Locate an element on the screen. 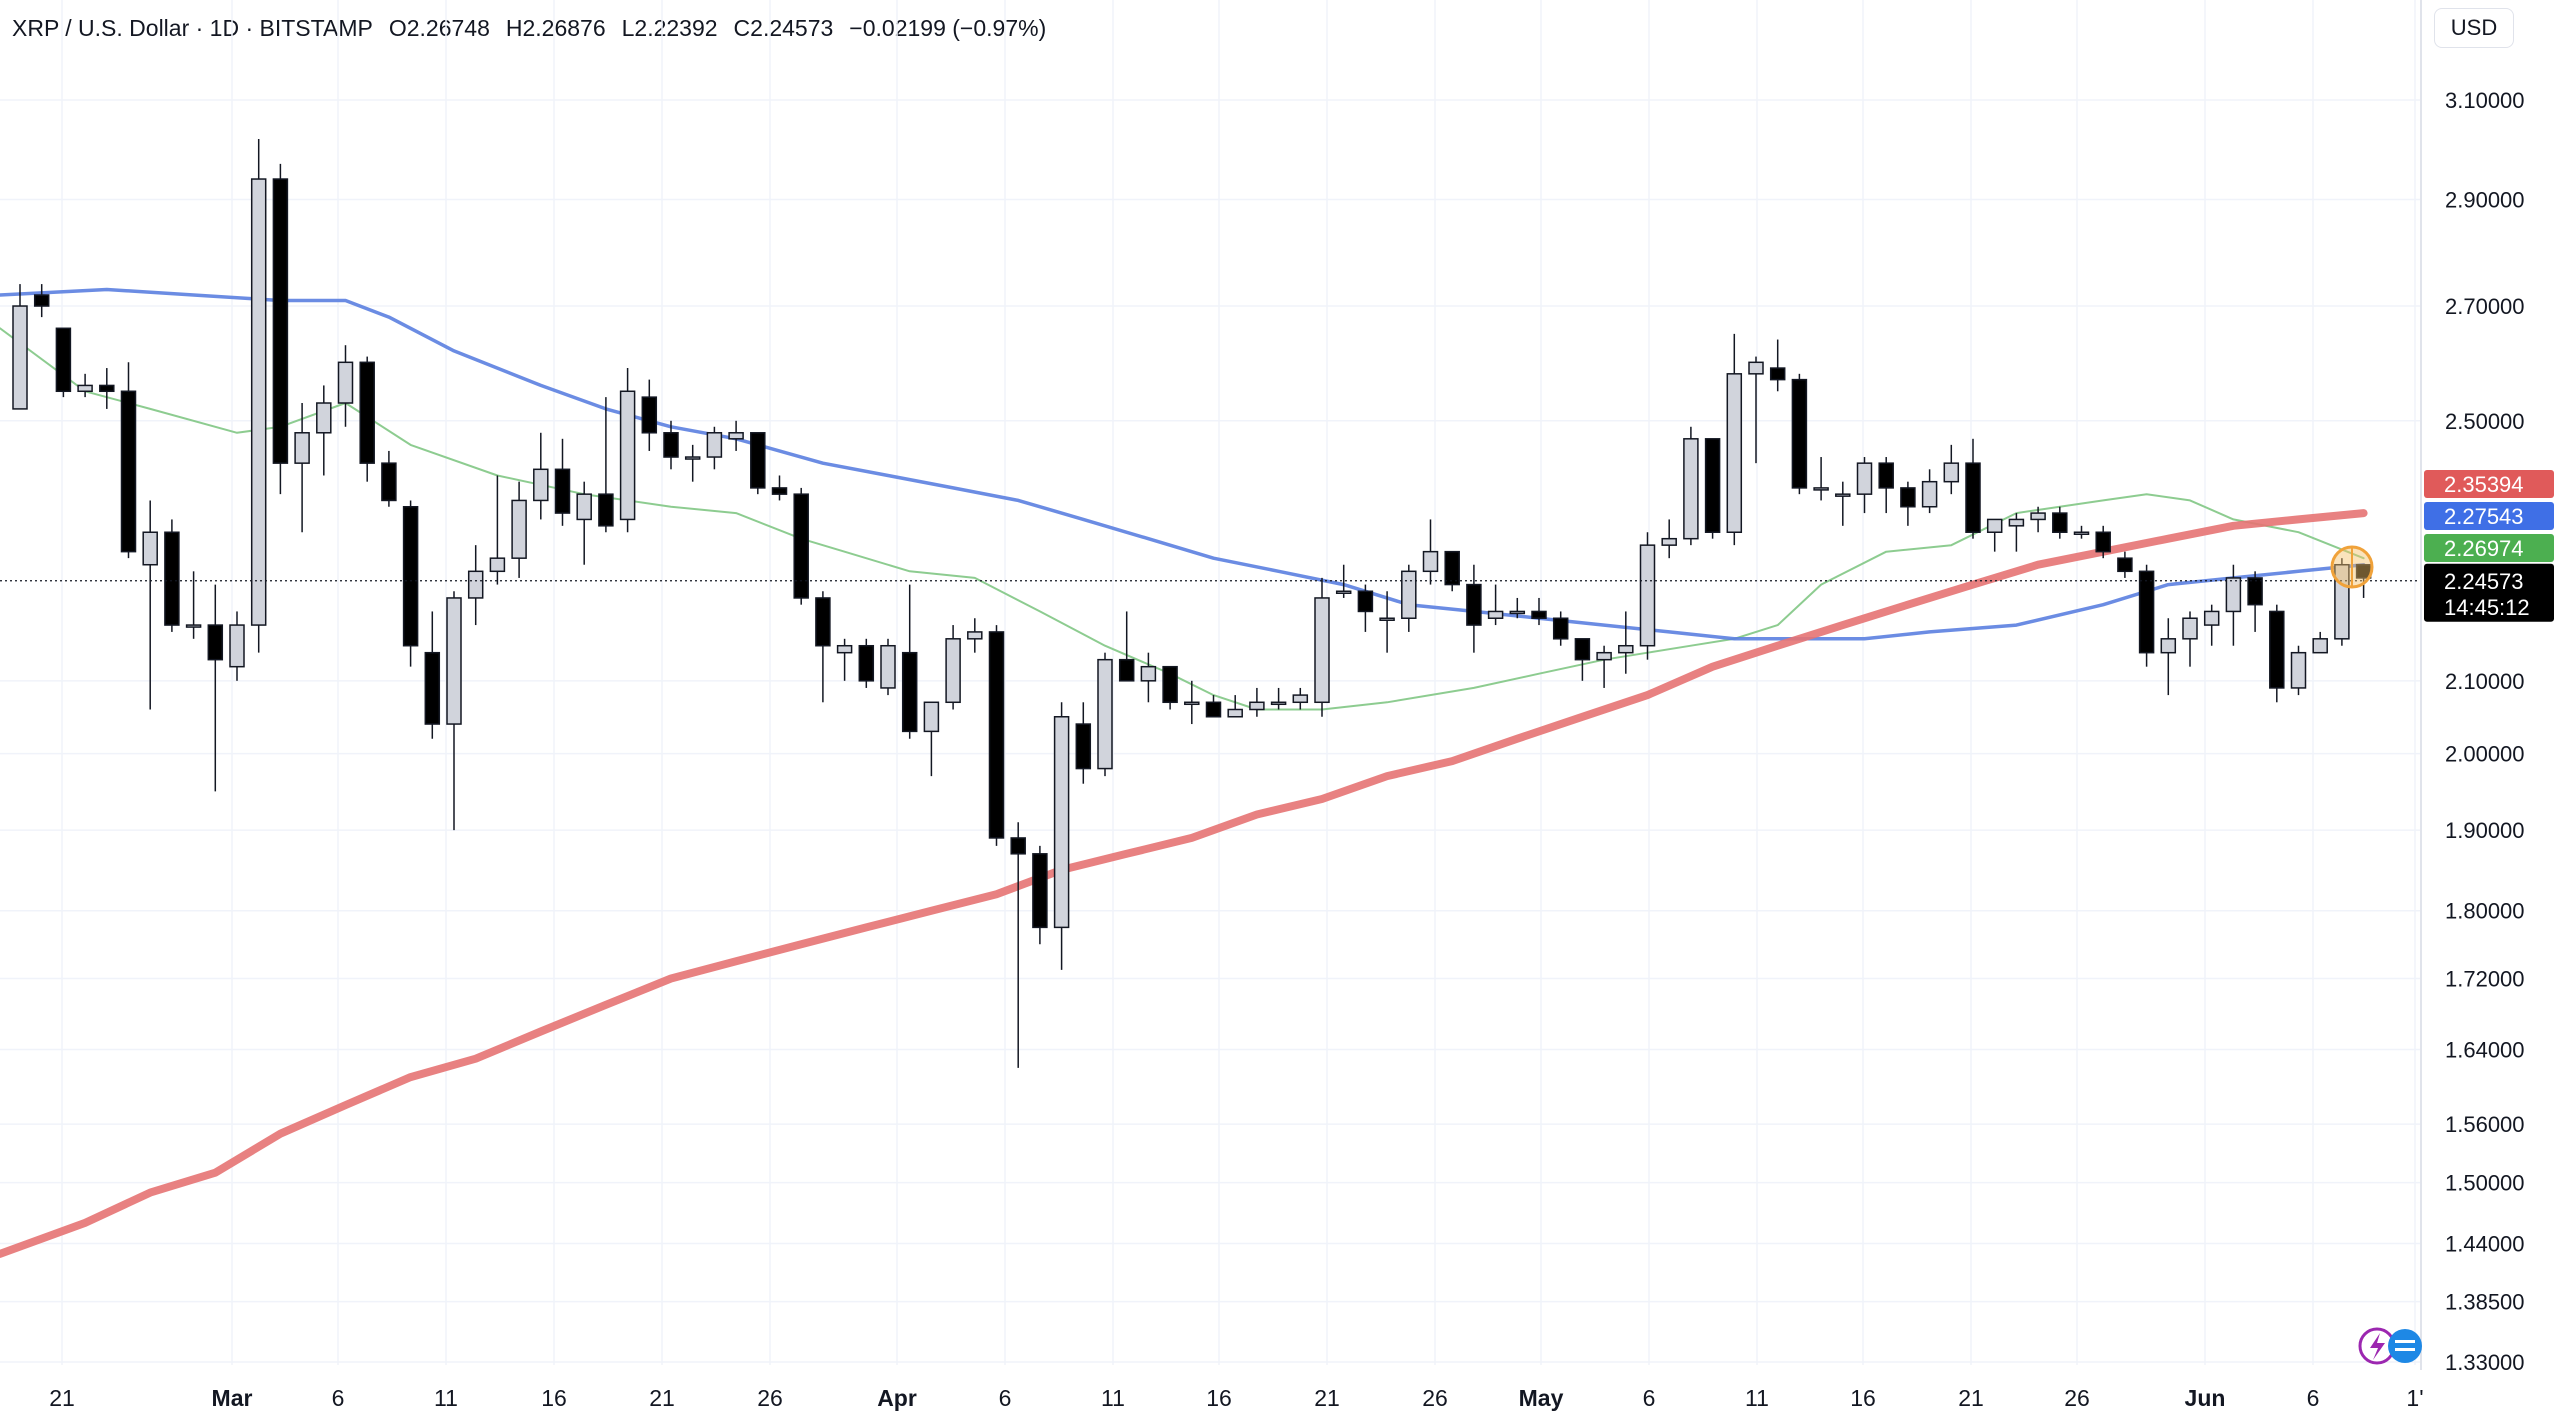 The width and height of the screenshot is (2560, 1420). y-tick-label: 2.90000 is located at coordinates (2485, 199).